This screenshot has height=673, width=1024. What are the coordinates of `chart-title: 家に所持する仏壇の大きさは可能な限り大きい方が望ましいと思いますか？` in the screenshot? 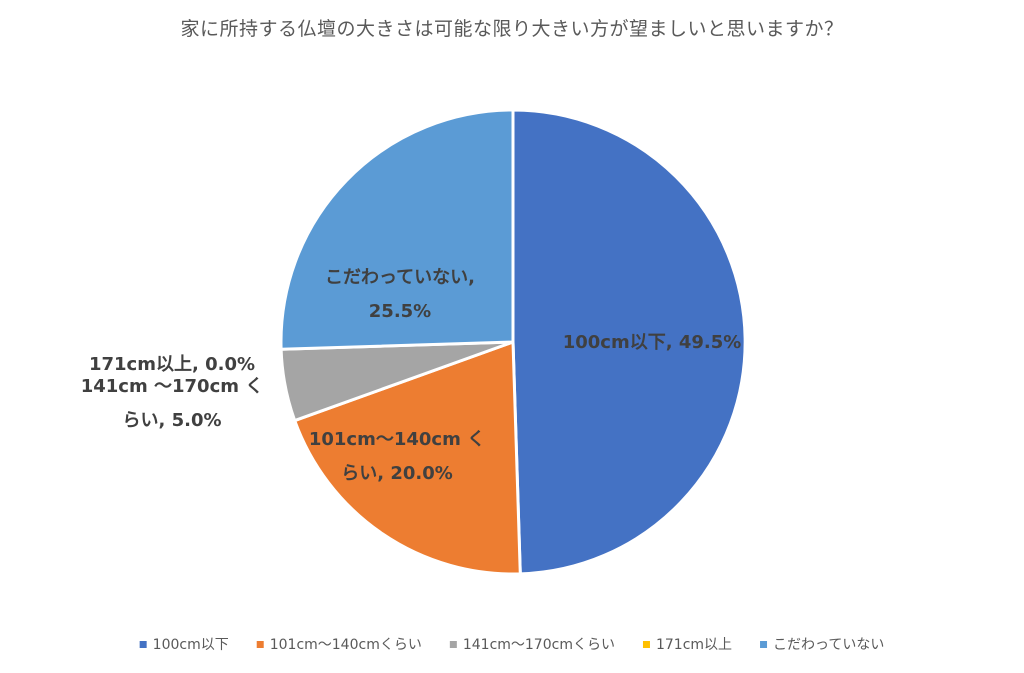 It's located at (511, 29).